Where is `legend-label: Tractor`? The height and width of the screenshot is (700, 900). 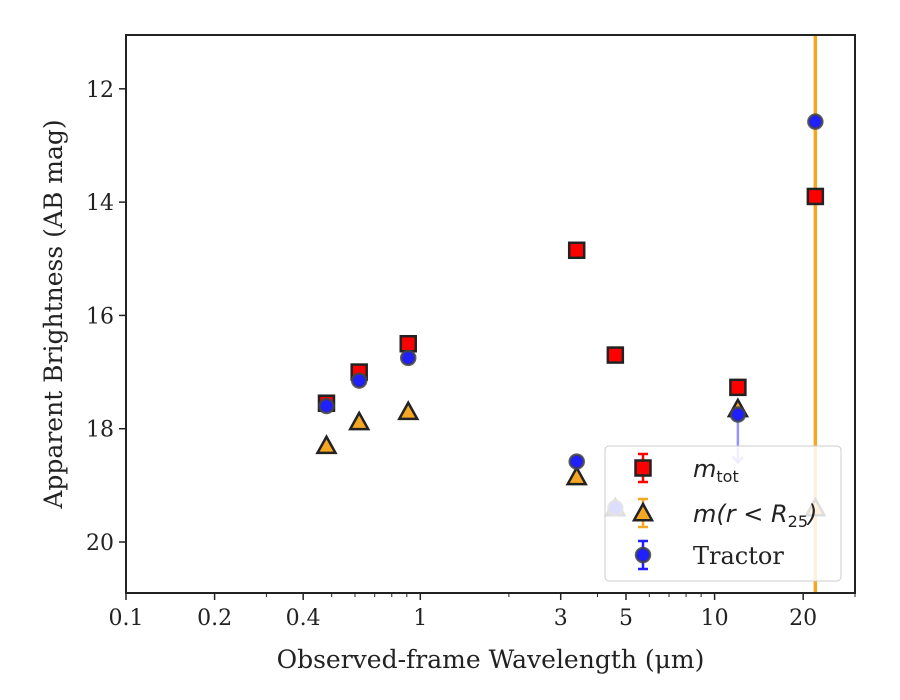 legend-label: Tractor is located at coordinates (738, 556).